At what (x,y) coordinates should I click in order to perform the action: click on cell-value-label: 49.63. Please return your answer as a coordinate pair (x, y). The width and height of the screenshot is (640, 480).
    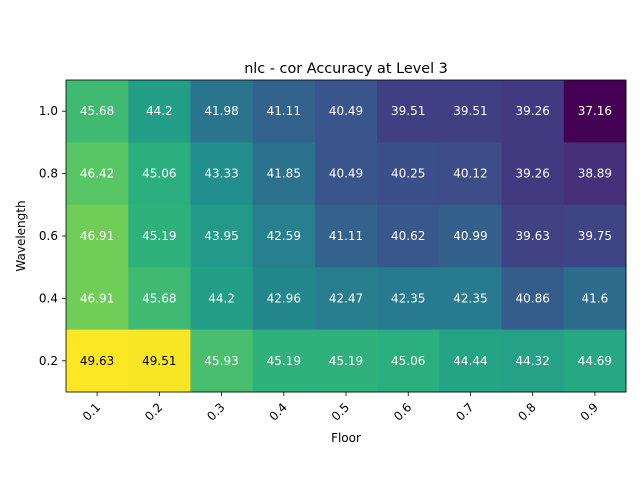
    Looking at the image, I should click on (97, 361).